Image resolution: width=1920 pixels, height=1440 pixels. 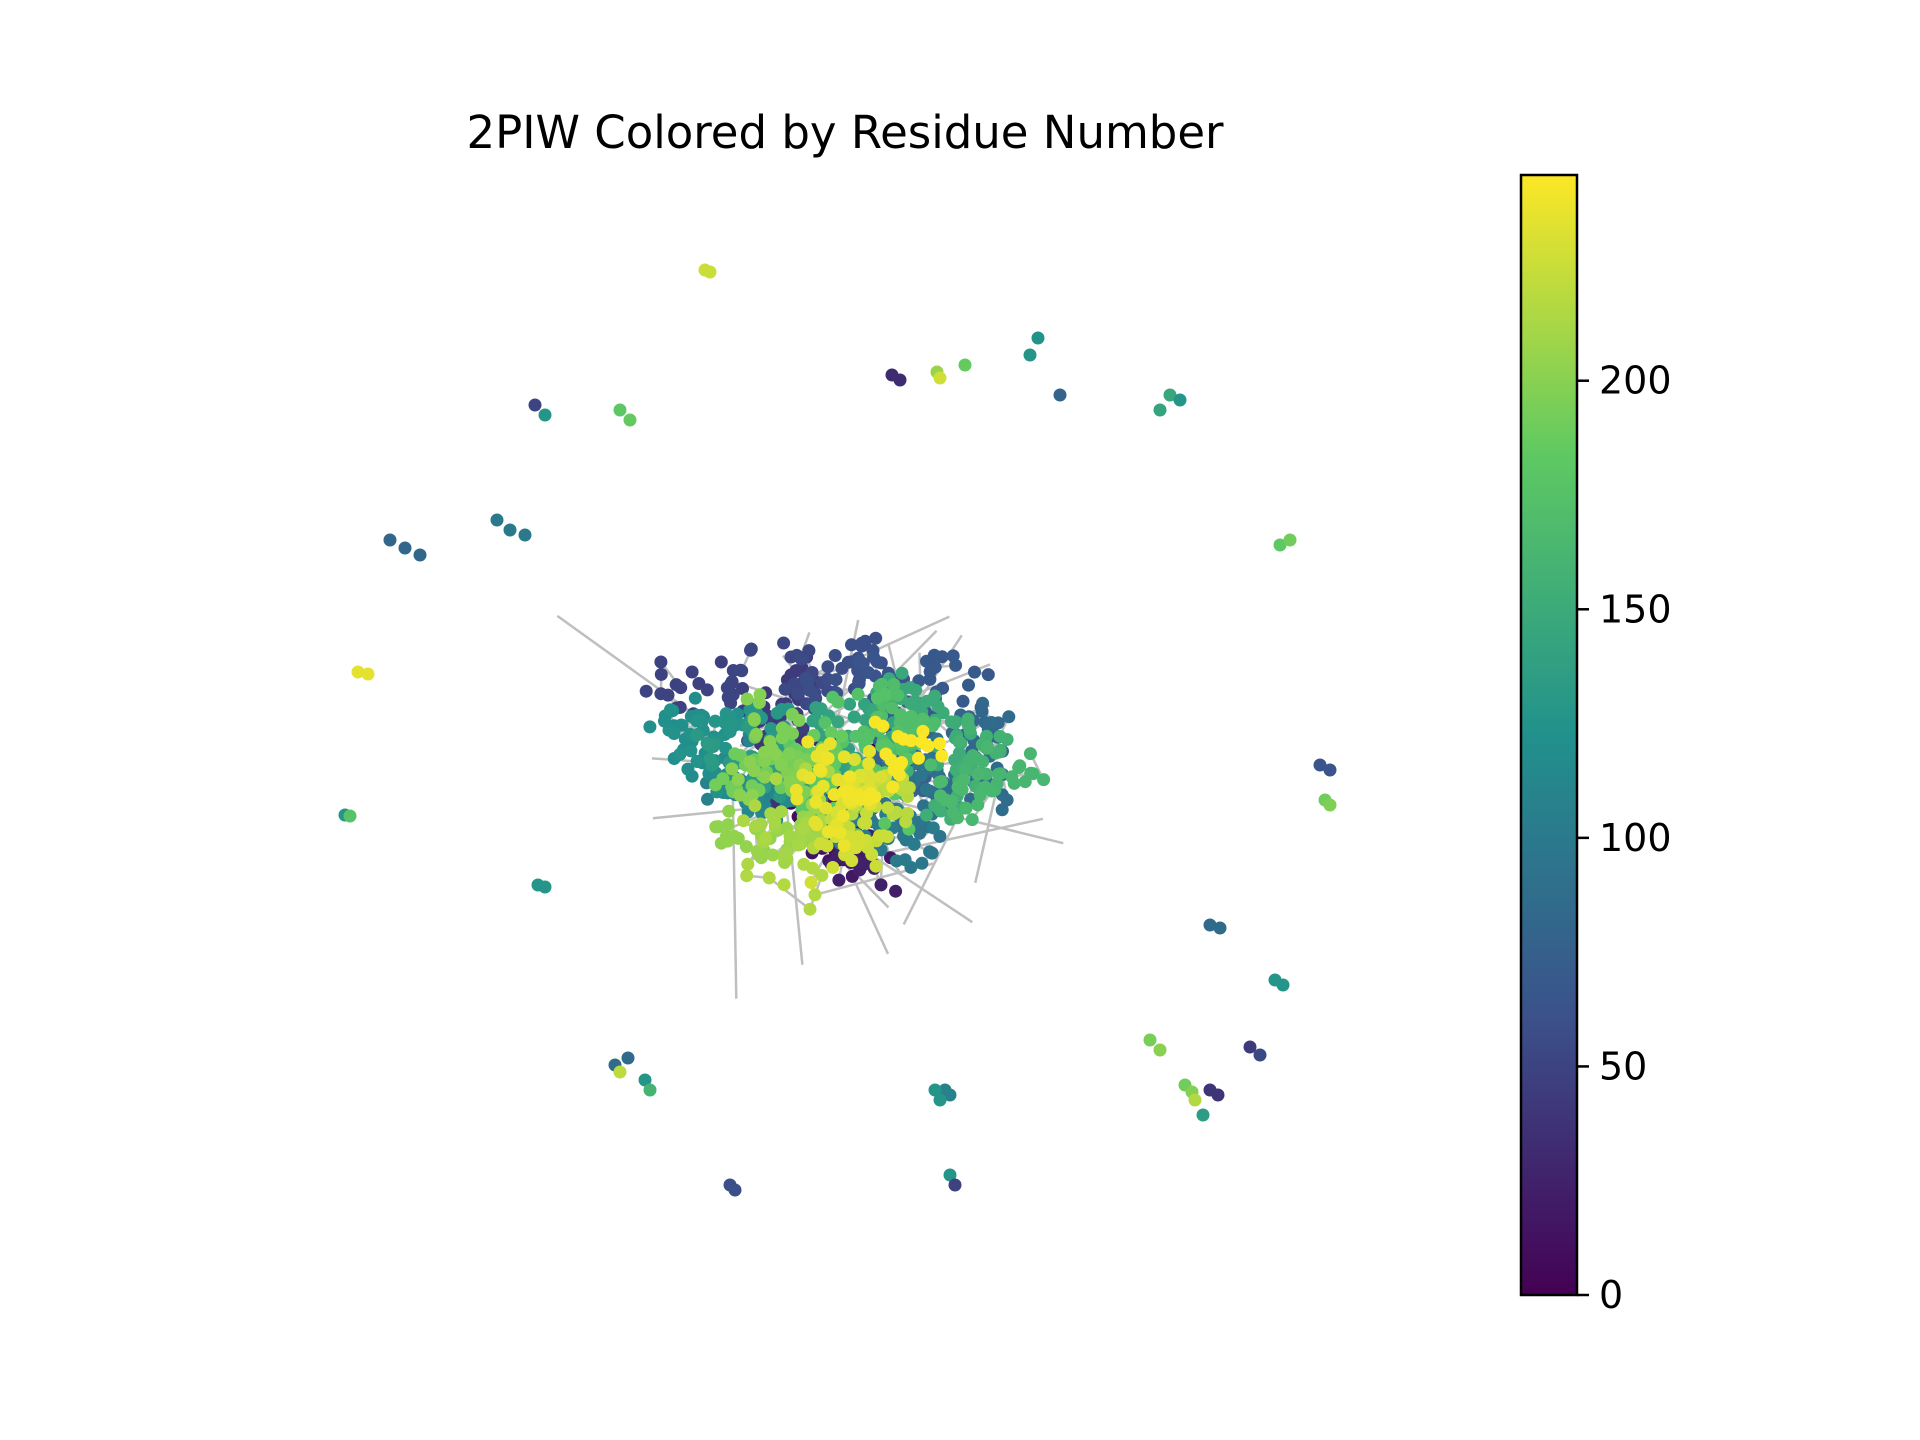 I want to click on colorbar-tick-label: 0, so click(x=1611, y=1295).